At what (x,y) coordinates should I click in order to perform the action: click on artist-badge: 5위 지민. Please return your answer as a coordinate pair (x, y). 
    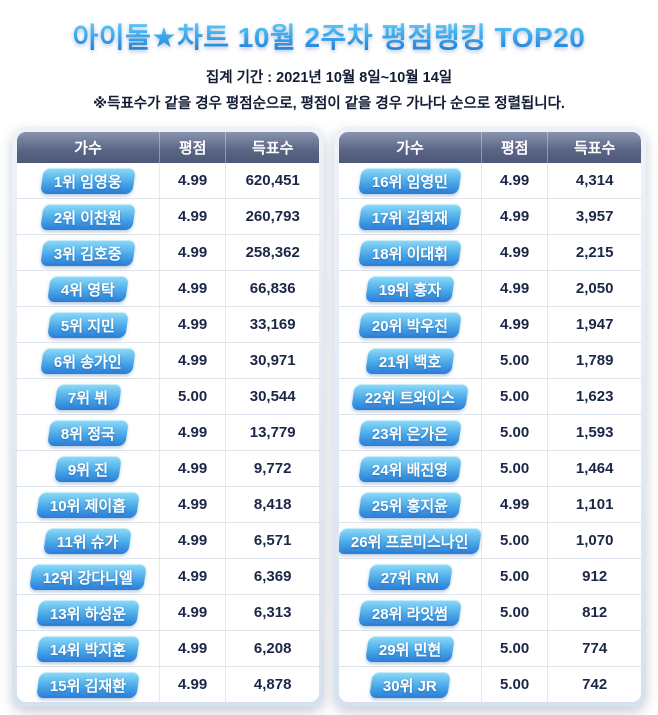
    Looking at the image, I should click on (88, 324).